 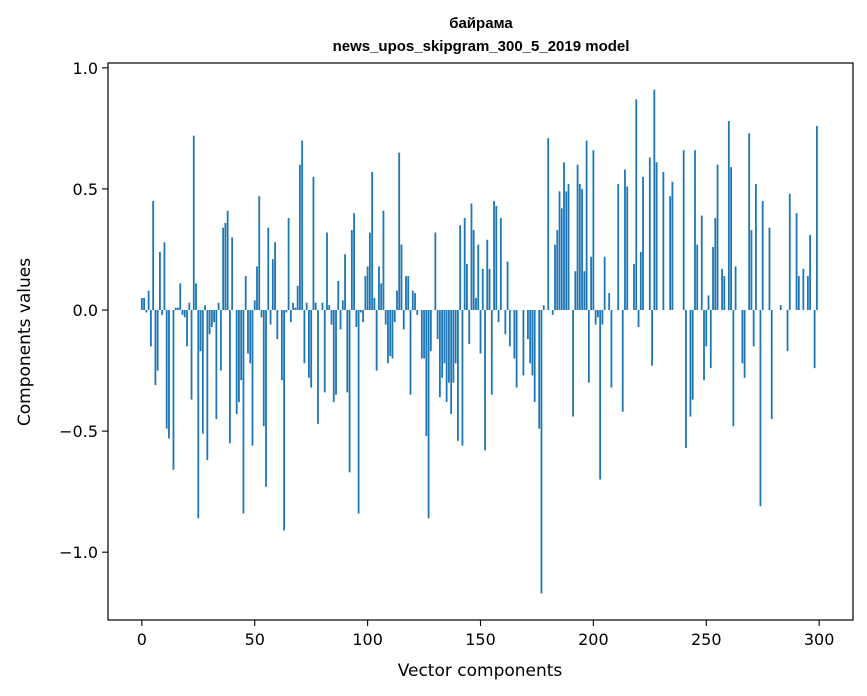 I want to click on x-tick-label: 300, so click(x=819, y=639).